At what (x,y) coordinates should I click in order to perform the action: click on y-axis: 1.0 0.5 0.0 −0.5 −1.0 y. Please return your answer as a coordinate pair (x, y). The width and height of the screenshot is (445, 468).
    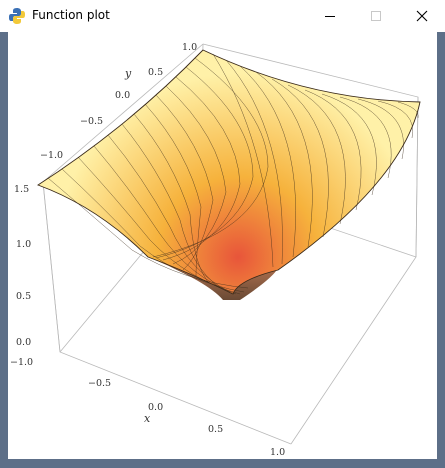
    Looking at the image, I should click on (118, 101).